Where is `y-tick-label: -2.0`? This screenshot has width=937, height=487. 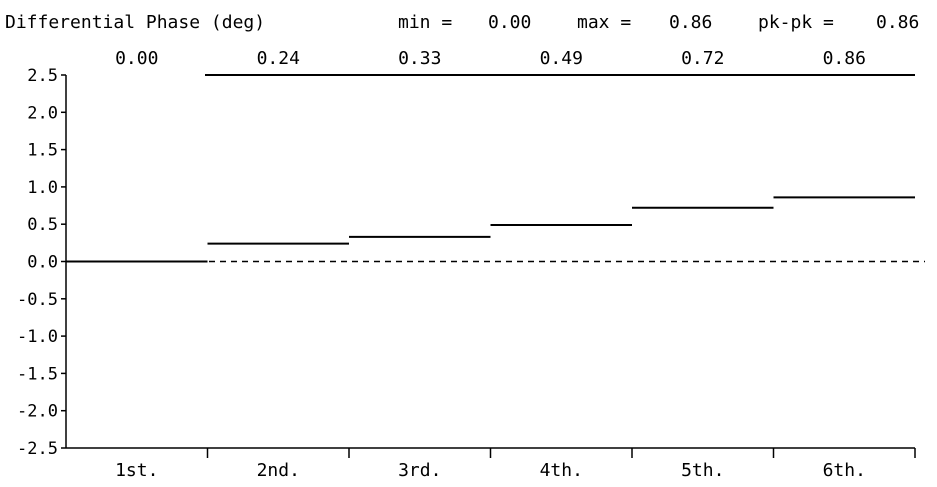
y-tick-label: -2.0 is located at coordinates (37, 412).